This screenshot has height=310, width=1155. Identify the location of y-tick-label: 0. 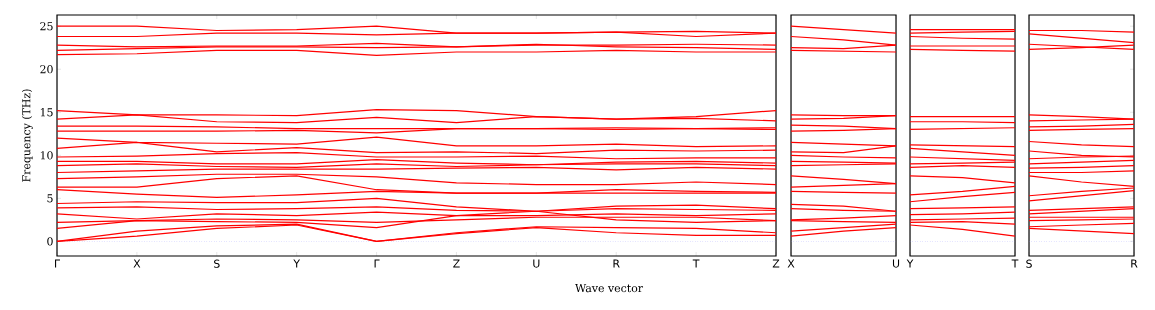
(50, 241).